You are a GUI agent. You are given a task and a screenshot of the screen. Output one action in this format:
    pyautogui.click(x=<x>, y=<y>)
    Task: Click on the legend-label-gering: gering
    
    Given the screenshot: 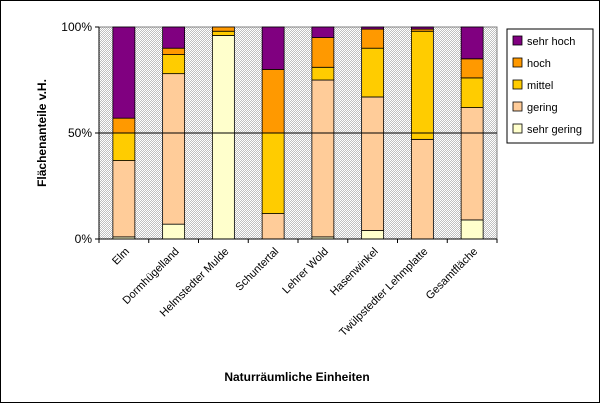 What is the action you would take?
    pyautogui.click(x=542, y=108)
    